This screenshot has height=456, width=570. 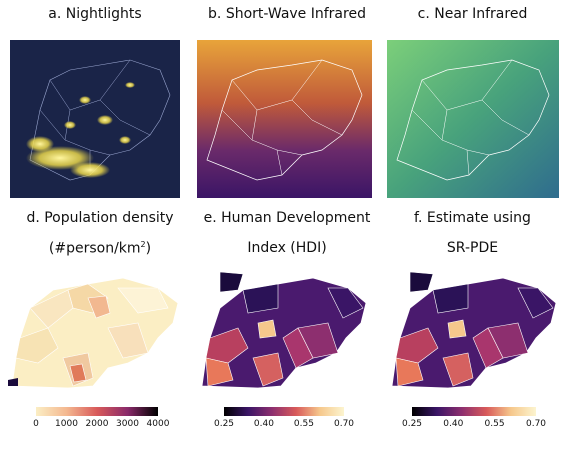 I want to click on panel-d-title: d. Population density, so click(x=100, y=218).